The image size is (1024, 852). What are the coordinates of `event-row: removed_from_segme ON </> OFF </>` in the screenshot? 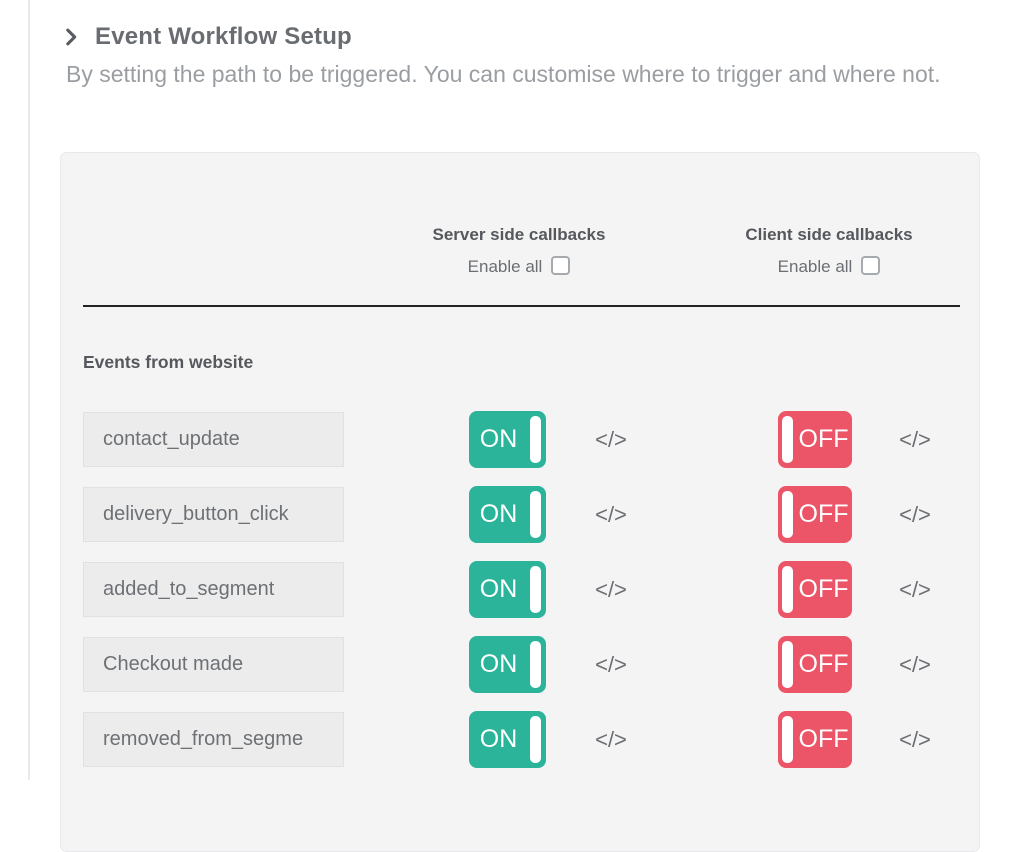 It's located at (520, 739).